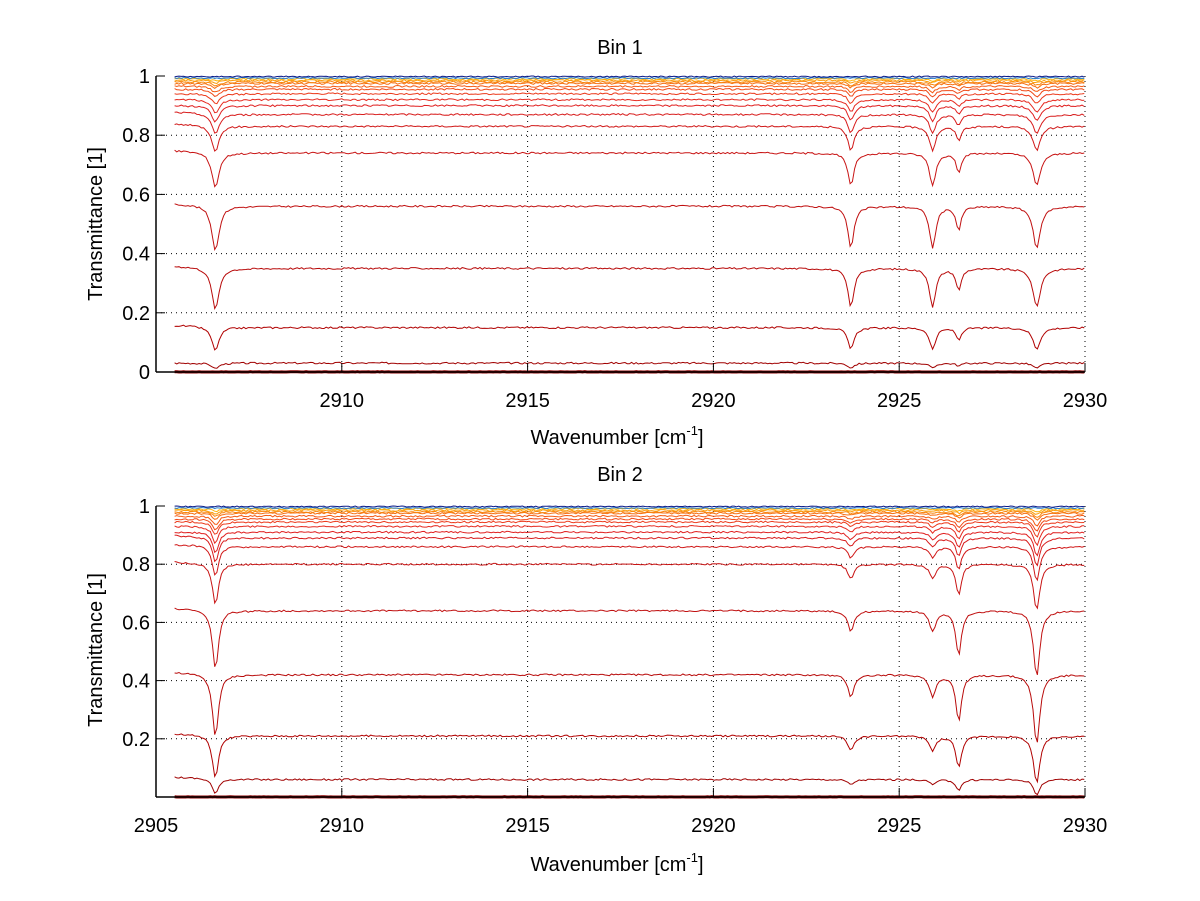  I want to click on x-tick-label: 2905, so click(156, 826).